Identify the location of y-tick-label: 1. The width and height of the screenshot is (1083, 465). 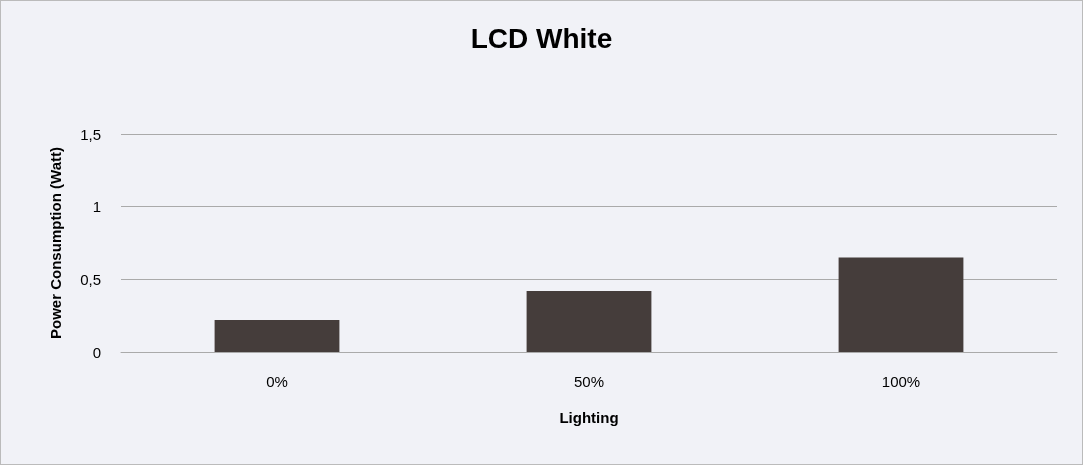
(96, 207).